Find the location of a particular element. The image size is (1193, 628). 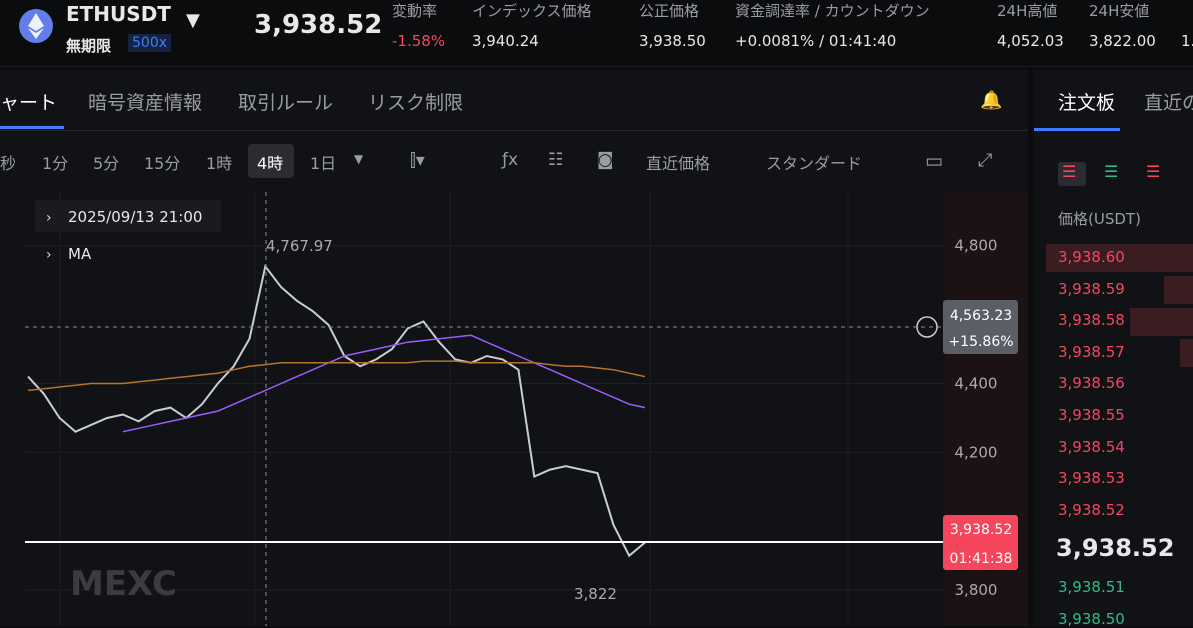

low-label: 3,822 is located at coordinates (595, 594).